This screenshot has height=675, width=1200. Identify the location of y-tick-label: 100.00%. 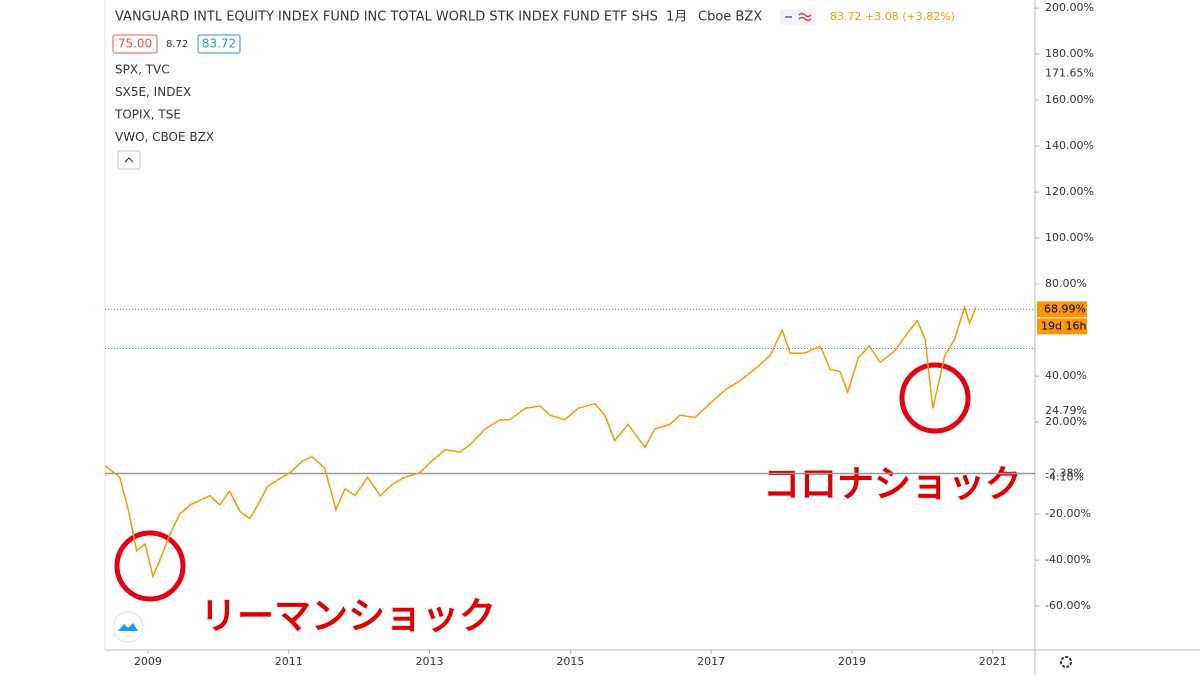
(1069, 237).